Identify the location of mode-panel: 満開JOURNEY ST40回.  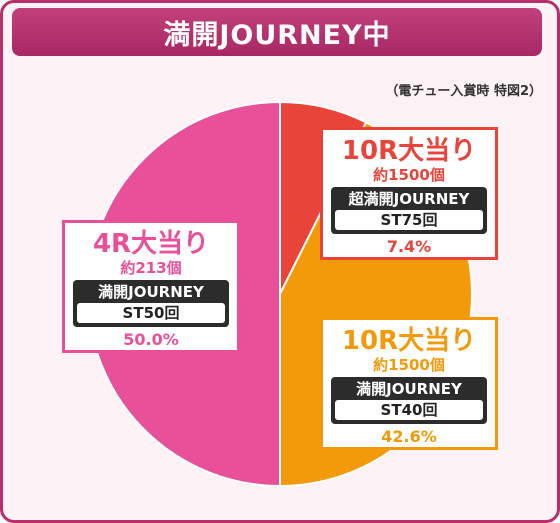
(409, 400).